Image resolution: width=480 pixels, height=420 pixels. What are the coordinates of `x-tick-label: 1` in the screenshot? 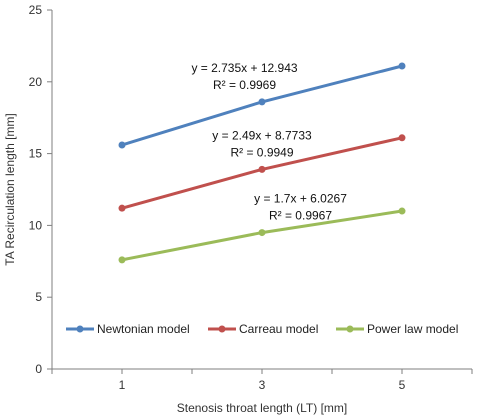 It's located at (122, 385).